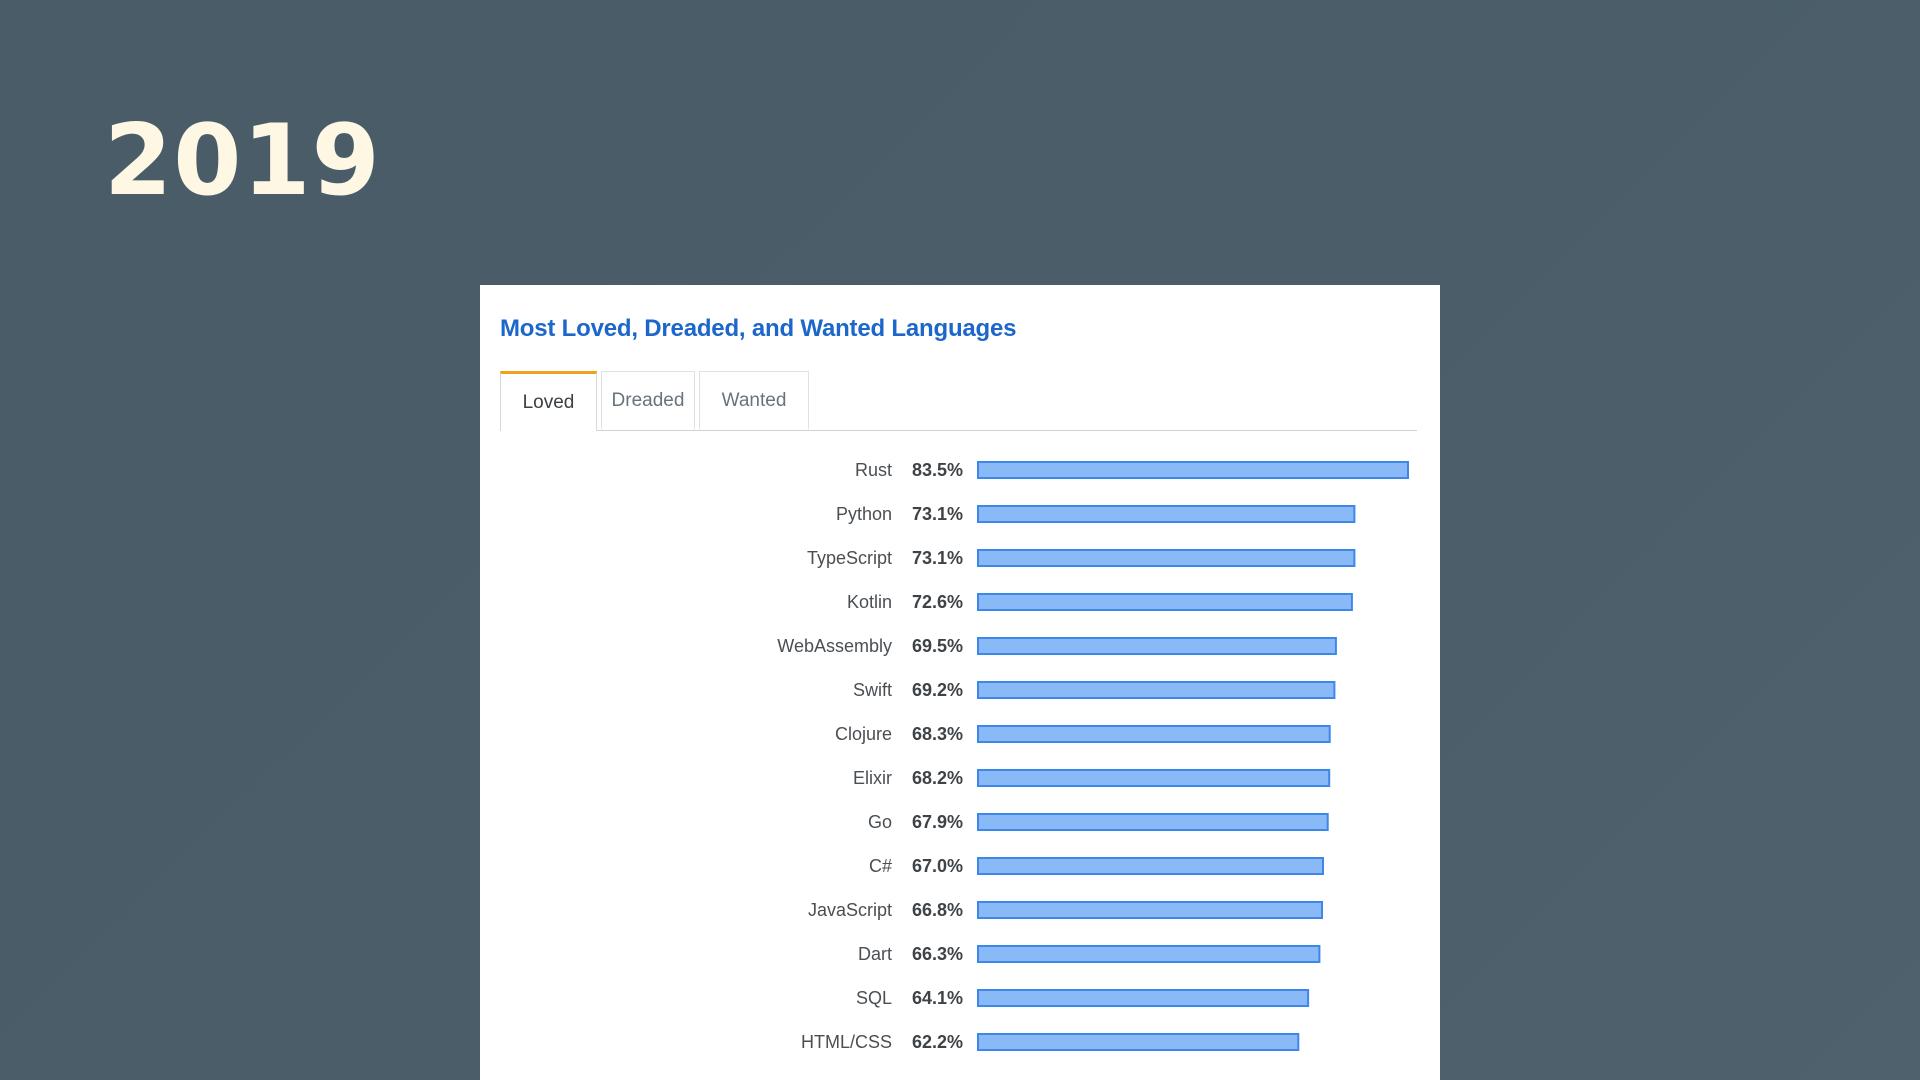  I want to click on bar-go, so click(1153, 822).